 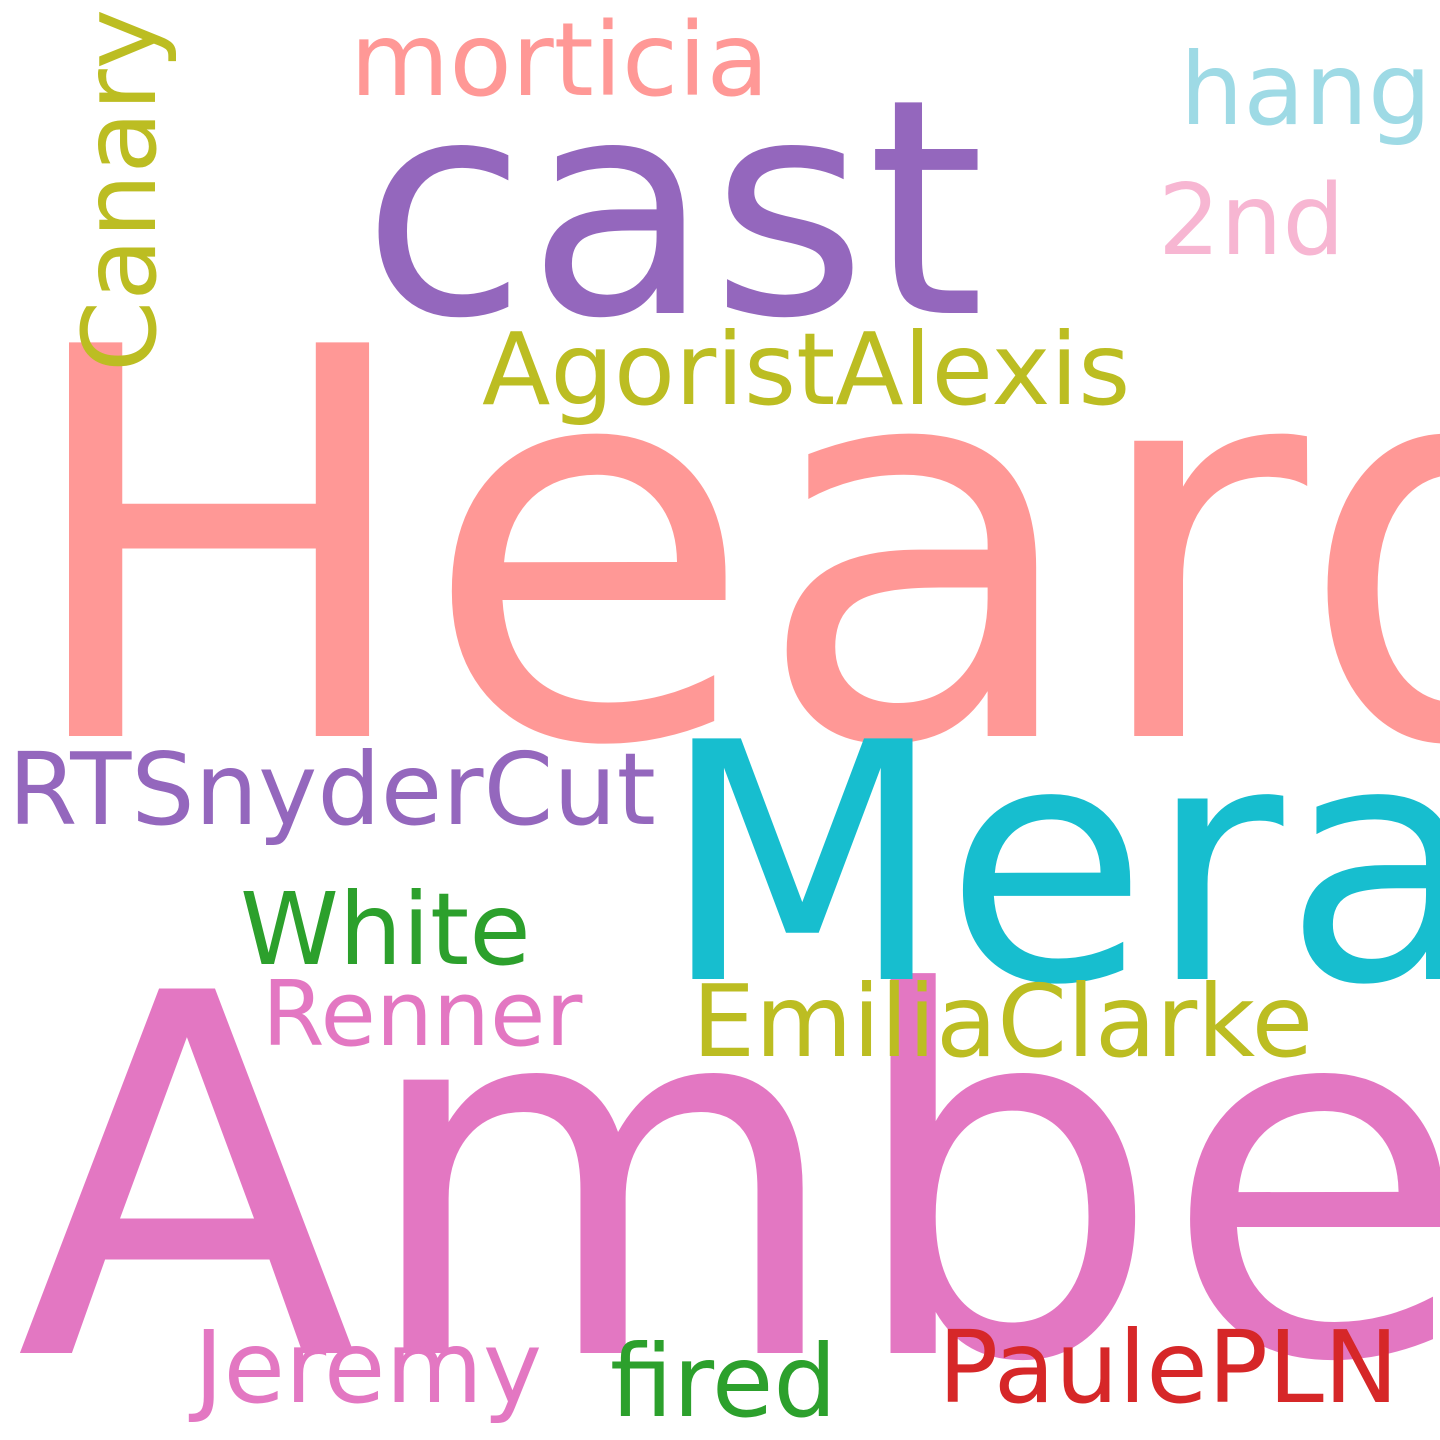 What do you see at coordinates (1306, 89) in the screenshot?
I see `word-hang: hang` at bounding box center [1306, 89].